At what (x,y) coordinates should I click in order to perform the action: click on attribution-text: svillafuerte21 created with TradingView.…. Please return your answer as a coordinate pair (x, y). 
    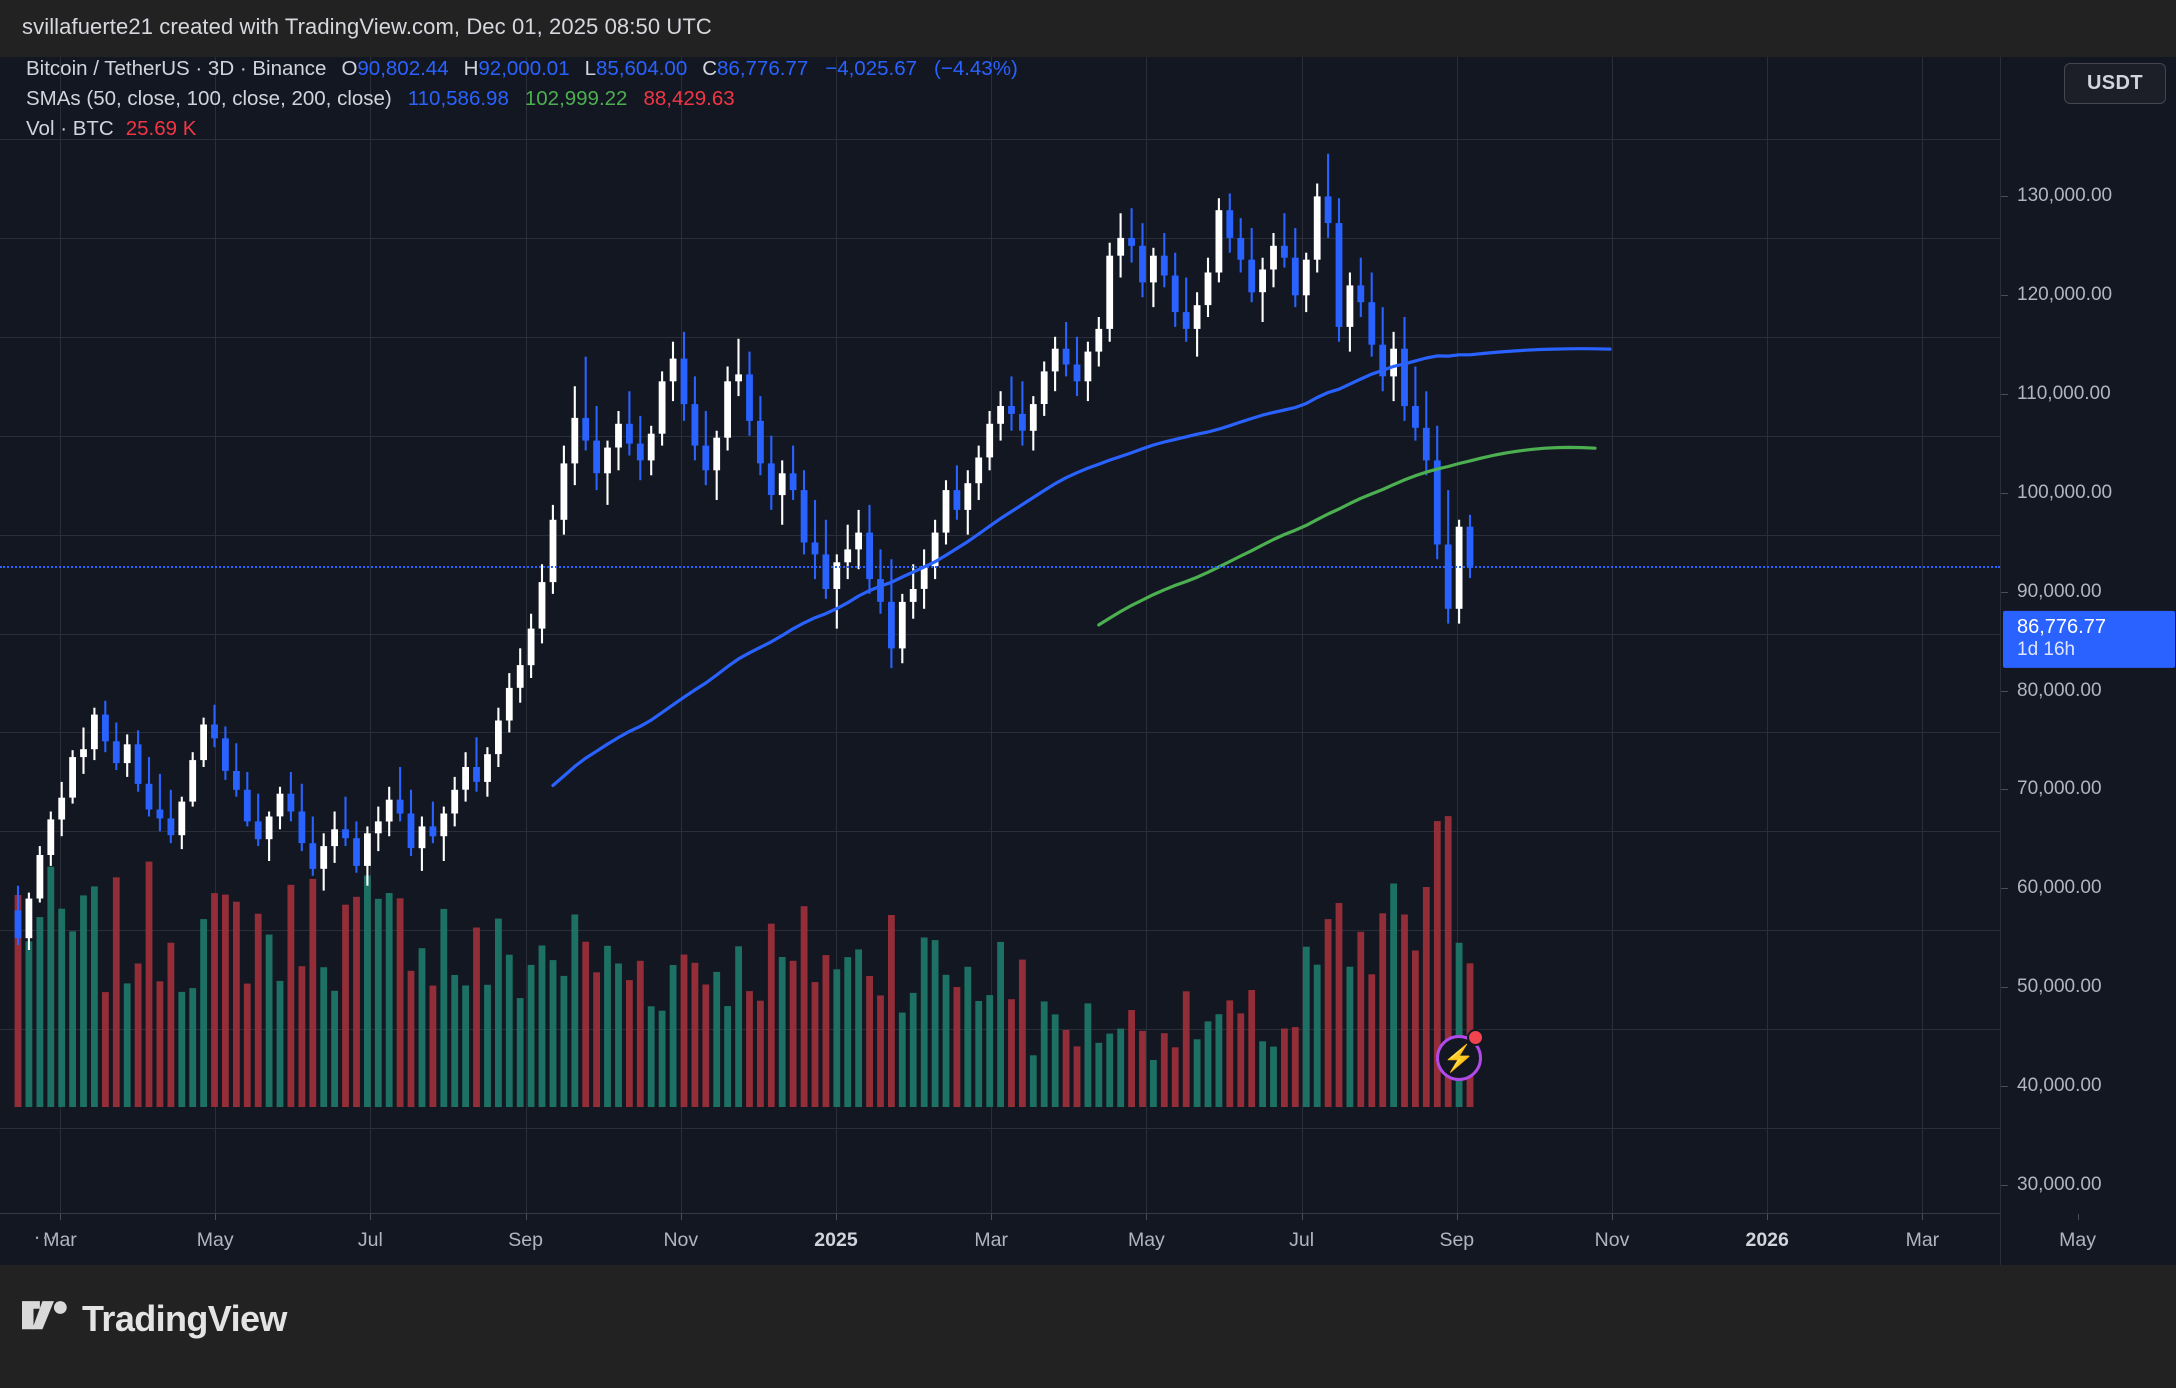
    Looking at the image, I should click on (367, 26).